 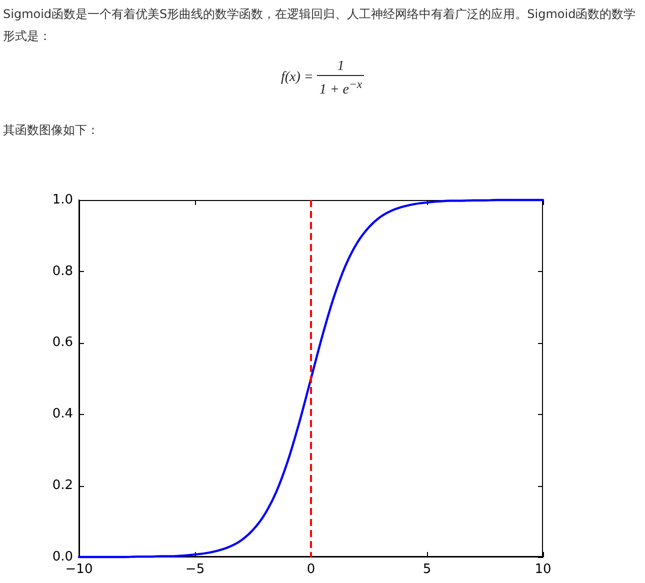 What do you see at coordinates (62, 414) in the screenshot?
I see `y-tick-label: 0.4` at bounding box center [62, 414].